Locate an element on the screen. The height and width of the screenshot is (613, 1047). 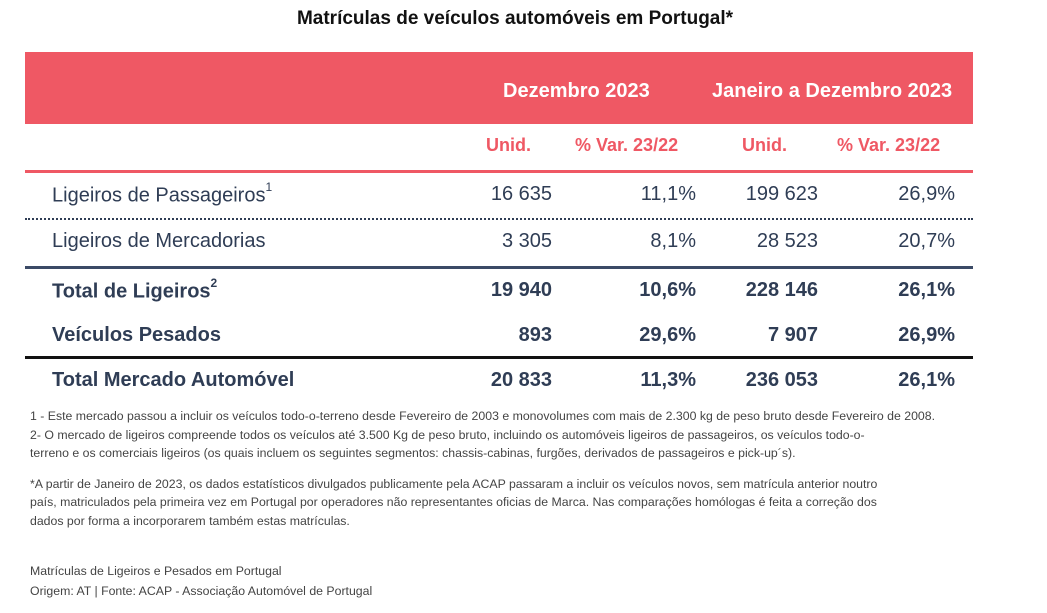
cell-unid-ano: 228 146 is located at coordinates (781, 290).